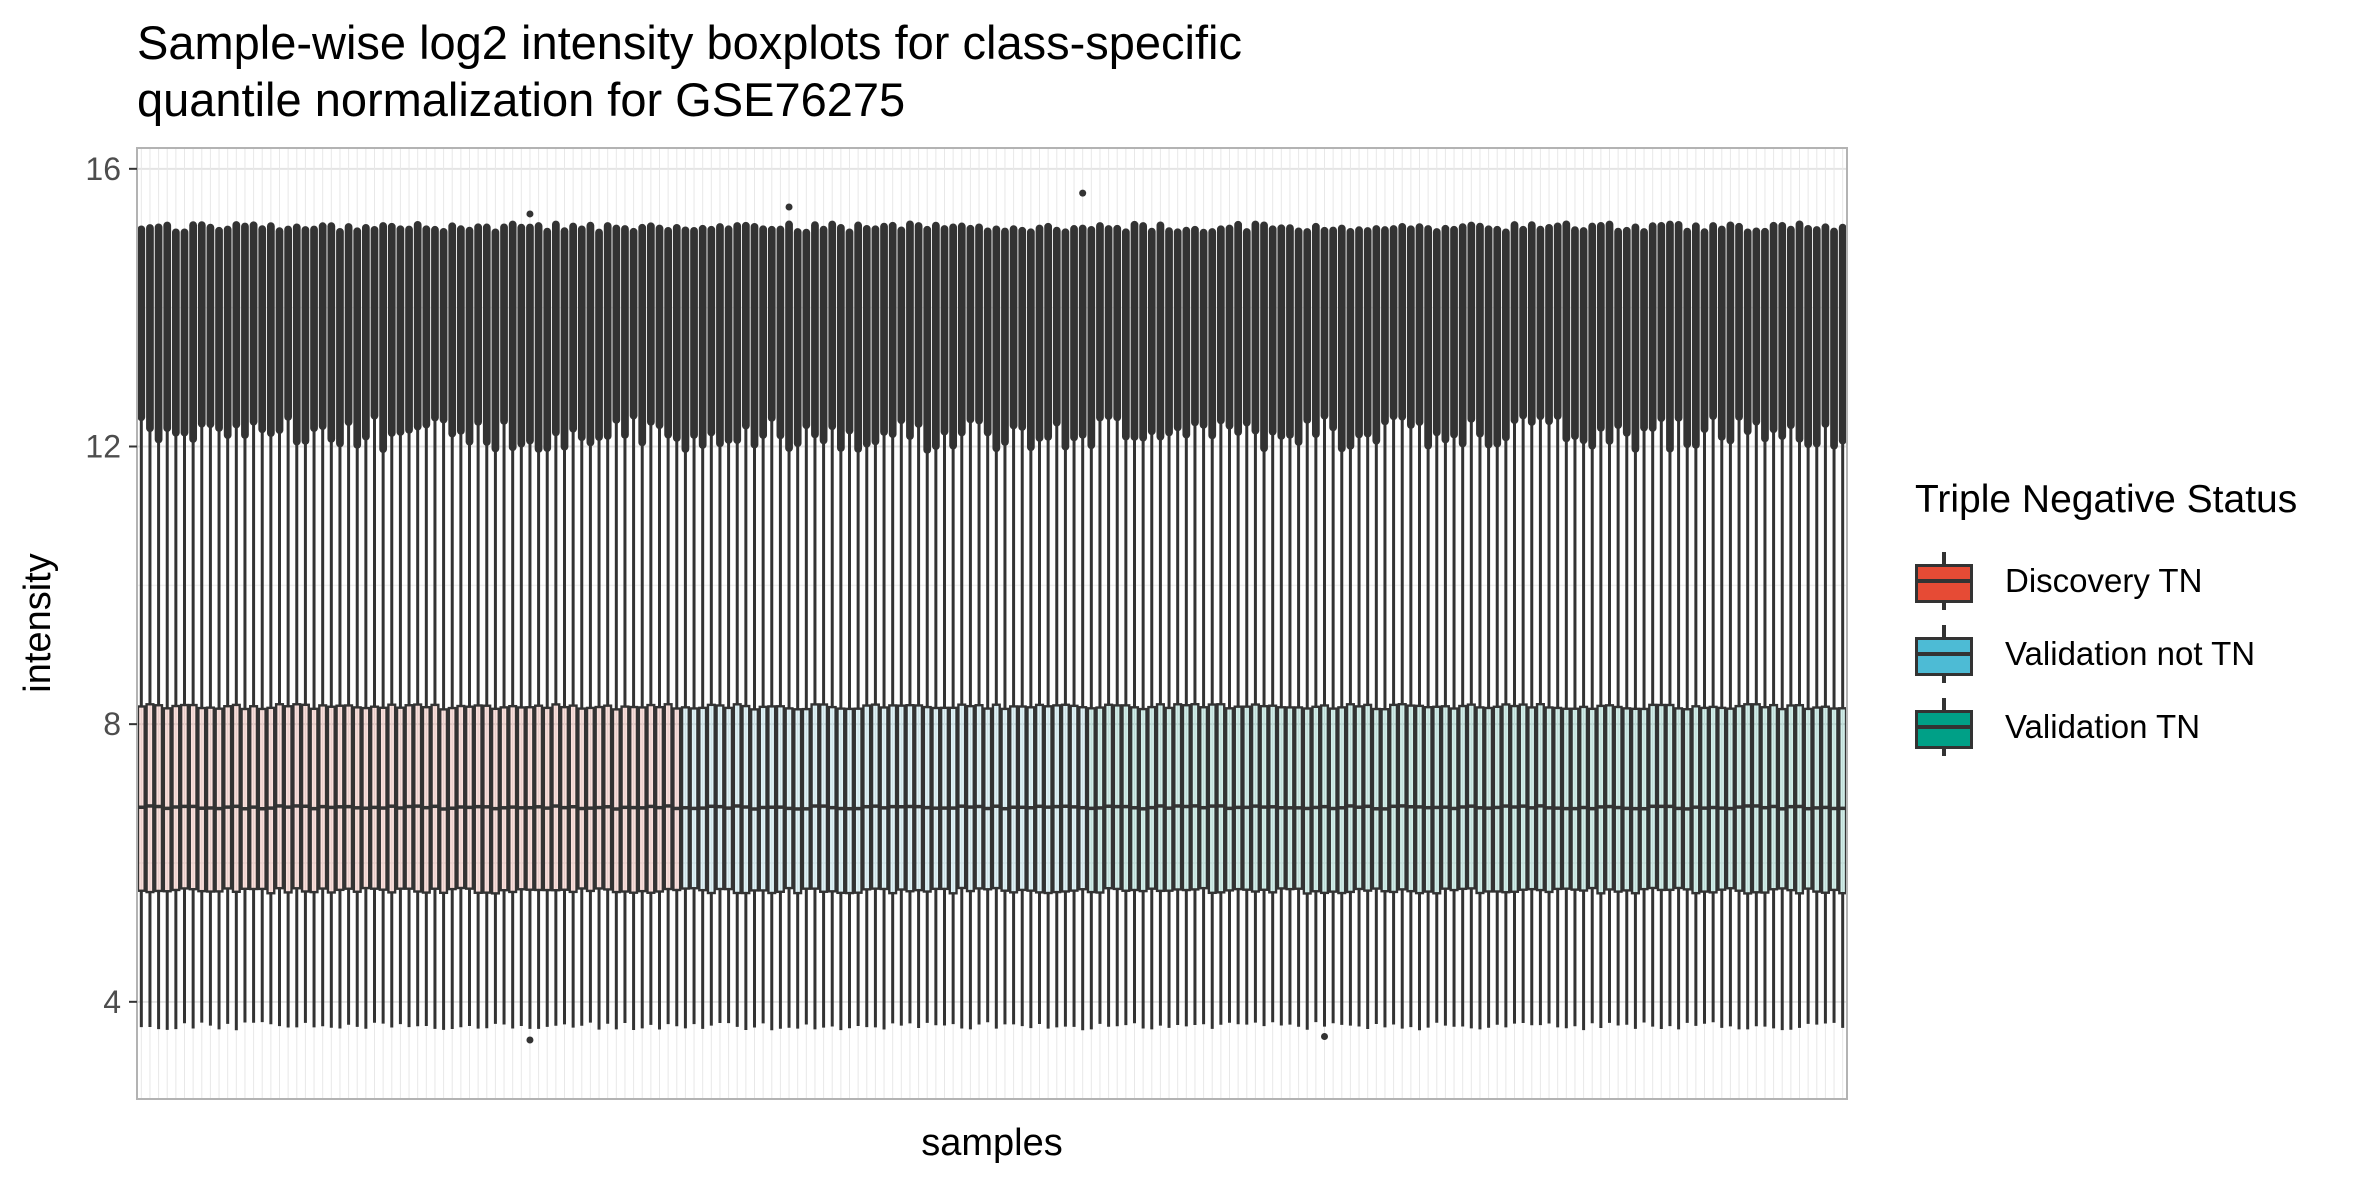 The image size is (2362, 1181). What do you see at coordinates (521, 99) in the screenshot?
I see `chart-title-line-2: quantile normalization for GSE76275` at bounding box center [521, 99].